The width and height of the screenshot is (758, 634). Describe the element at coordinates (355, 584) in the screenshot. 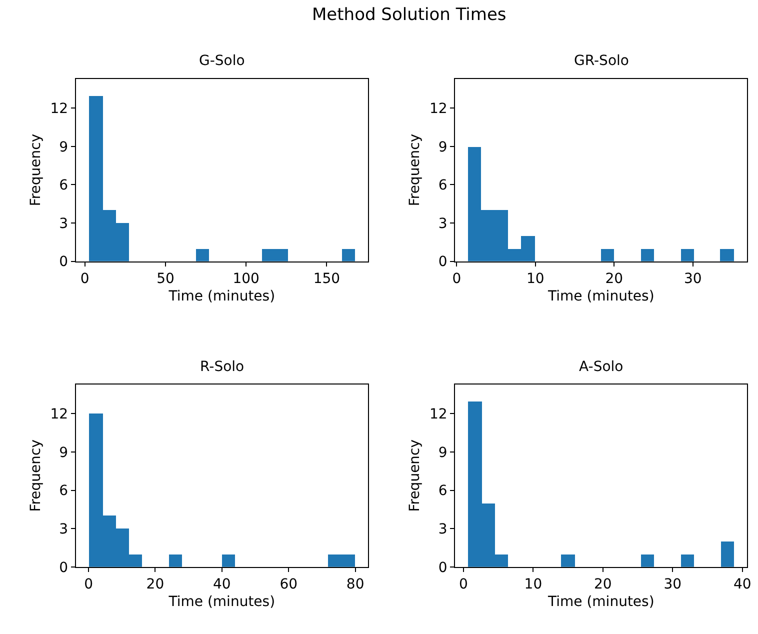

I see `x-tick-label: 80` at that location.